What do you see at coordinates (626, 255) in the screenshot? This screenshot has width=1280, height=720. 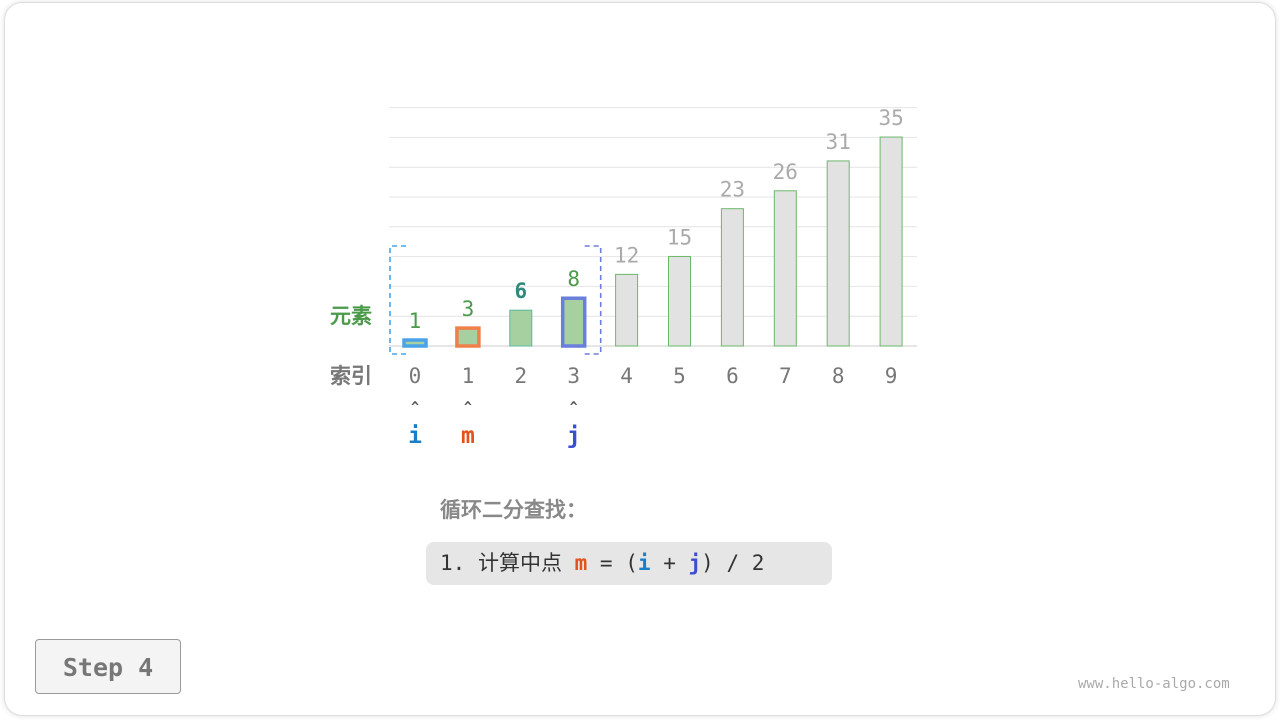 I see `value-label: 12` at bounding box center [626, 255].